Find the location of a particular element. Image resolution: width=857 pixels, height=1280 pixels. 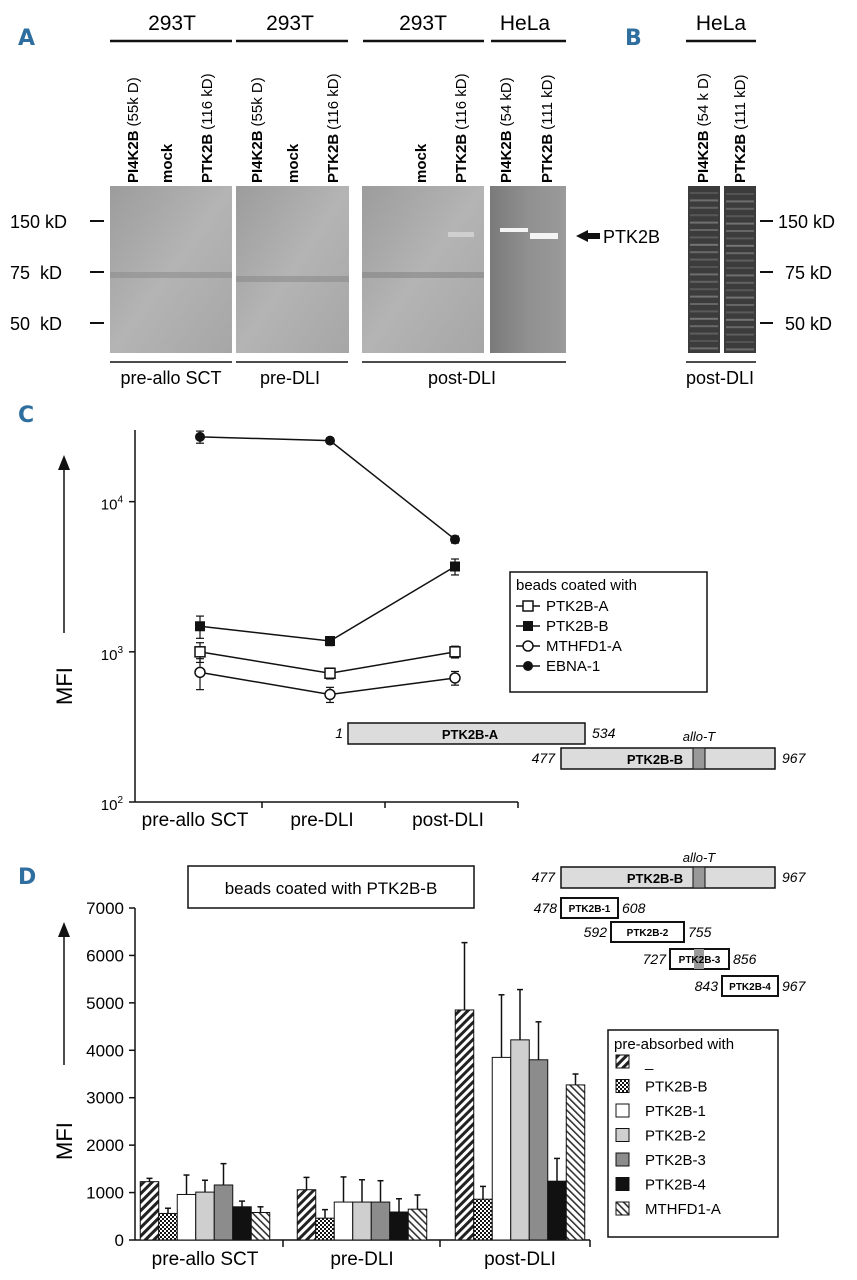

x-tick-label: post-DLI is located at coordinates (520, 1259).